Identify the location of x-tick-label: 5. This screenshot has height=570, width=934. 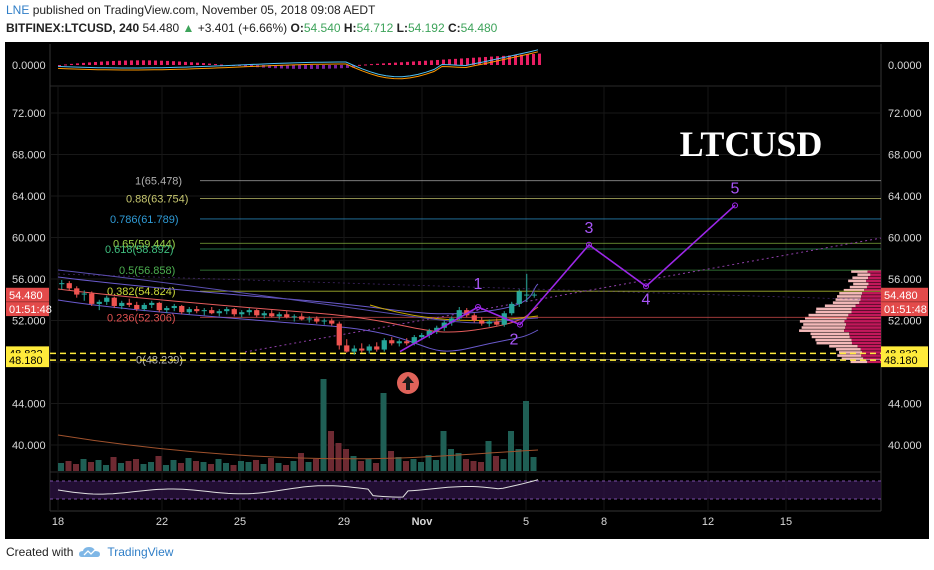
(526, 522).